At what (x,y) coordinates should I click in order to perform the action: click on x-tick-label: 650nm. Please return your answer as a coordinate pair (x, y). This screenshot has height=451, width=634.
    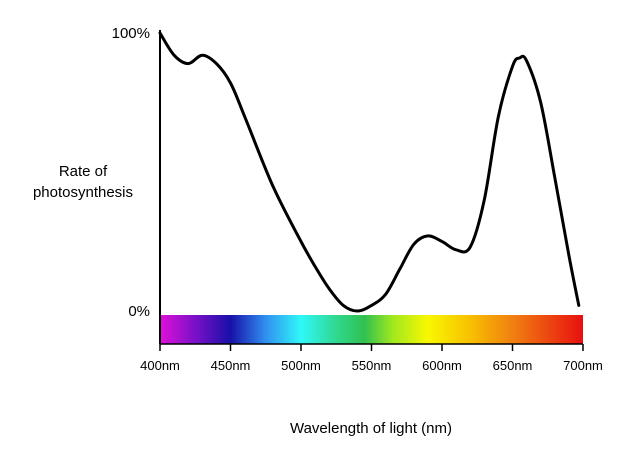
    Looking at the image, I should click on (513, 365).